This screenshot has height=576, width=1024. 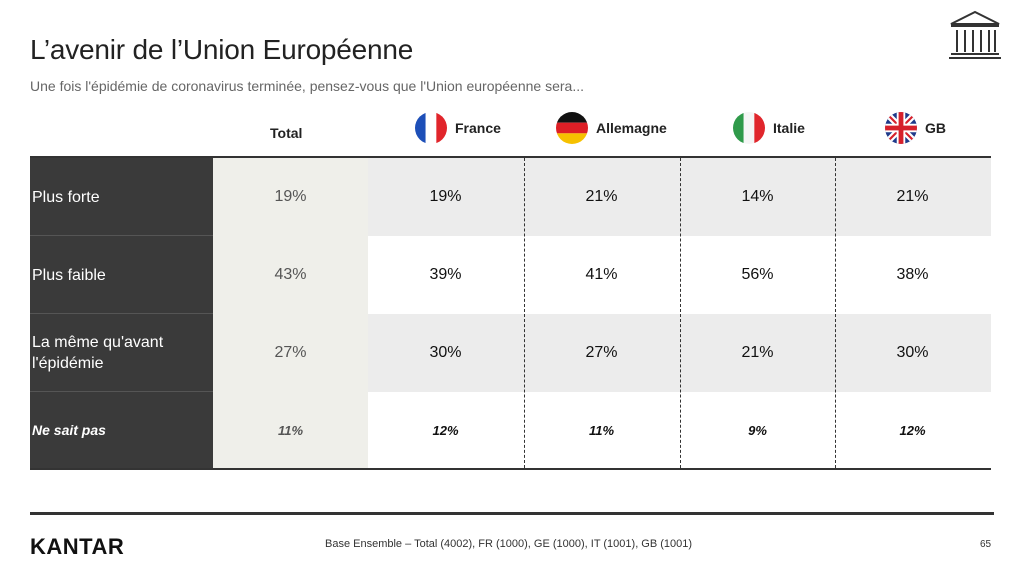 What do you see at coordinates (445, 274) in the screenshot?
I see `table-cell: 39%` at bounding box center [445, 274].